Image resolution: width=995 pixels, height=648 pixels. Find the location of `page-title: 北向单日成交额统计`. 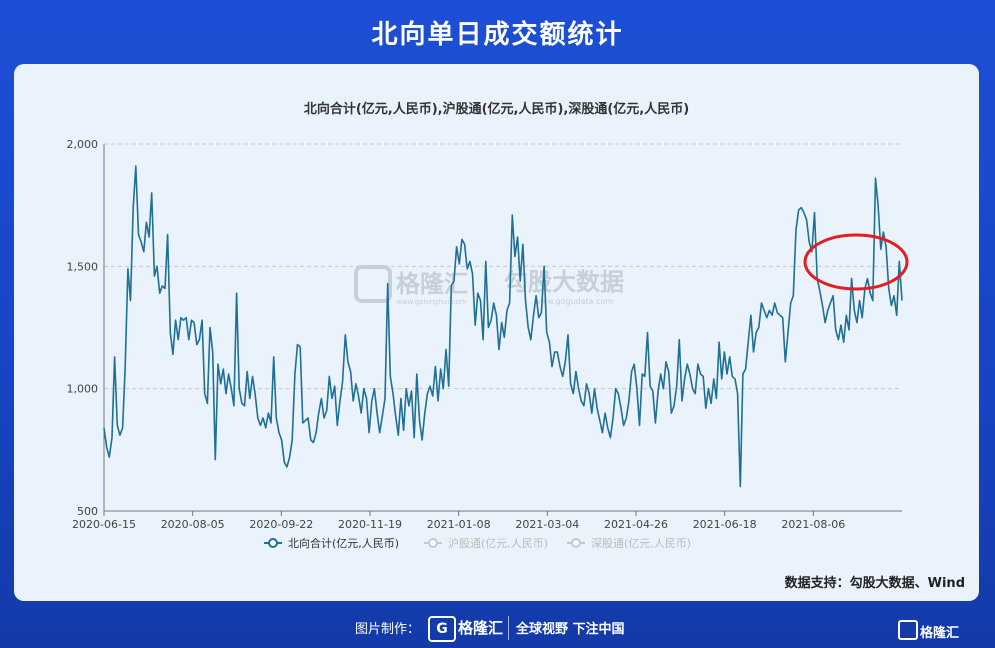

page-title: 北向单日成交额统计 is located at coordinates (497, 35).